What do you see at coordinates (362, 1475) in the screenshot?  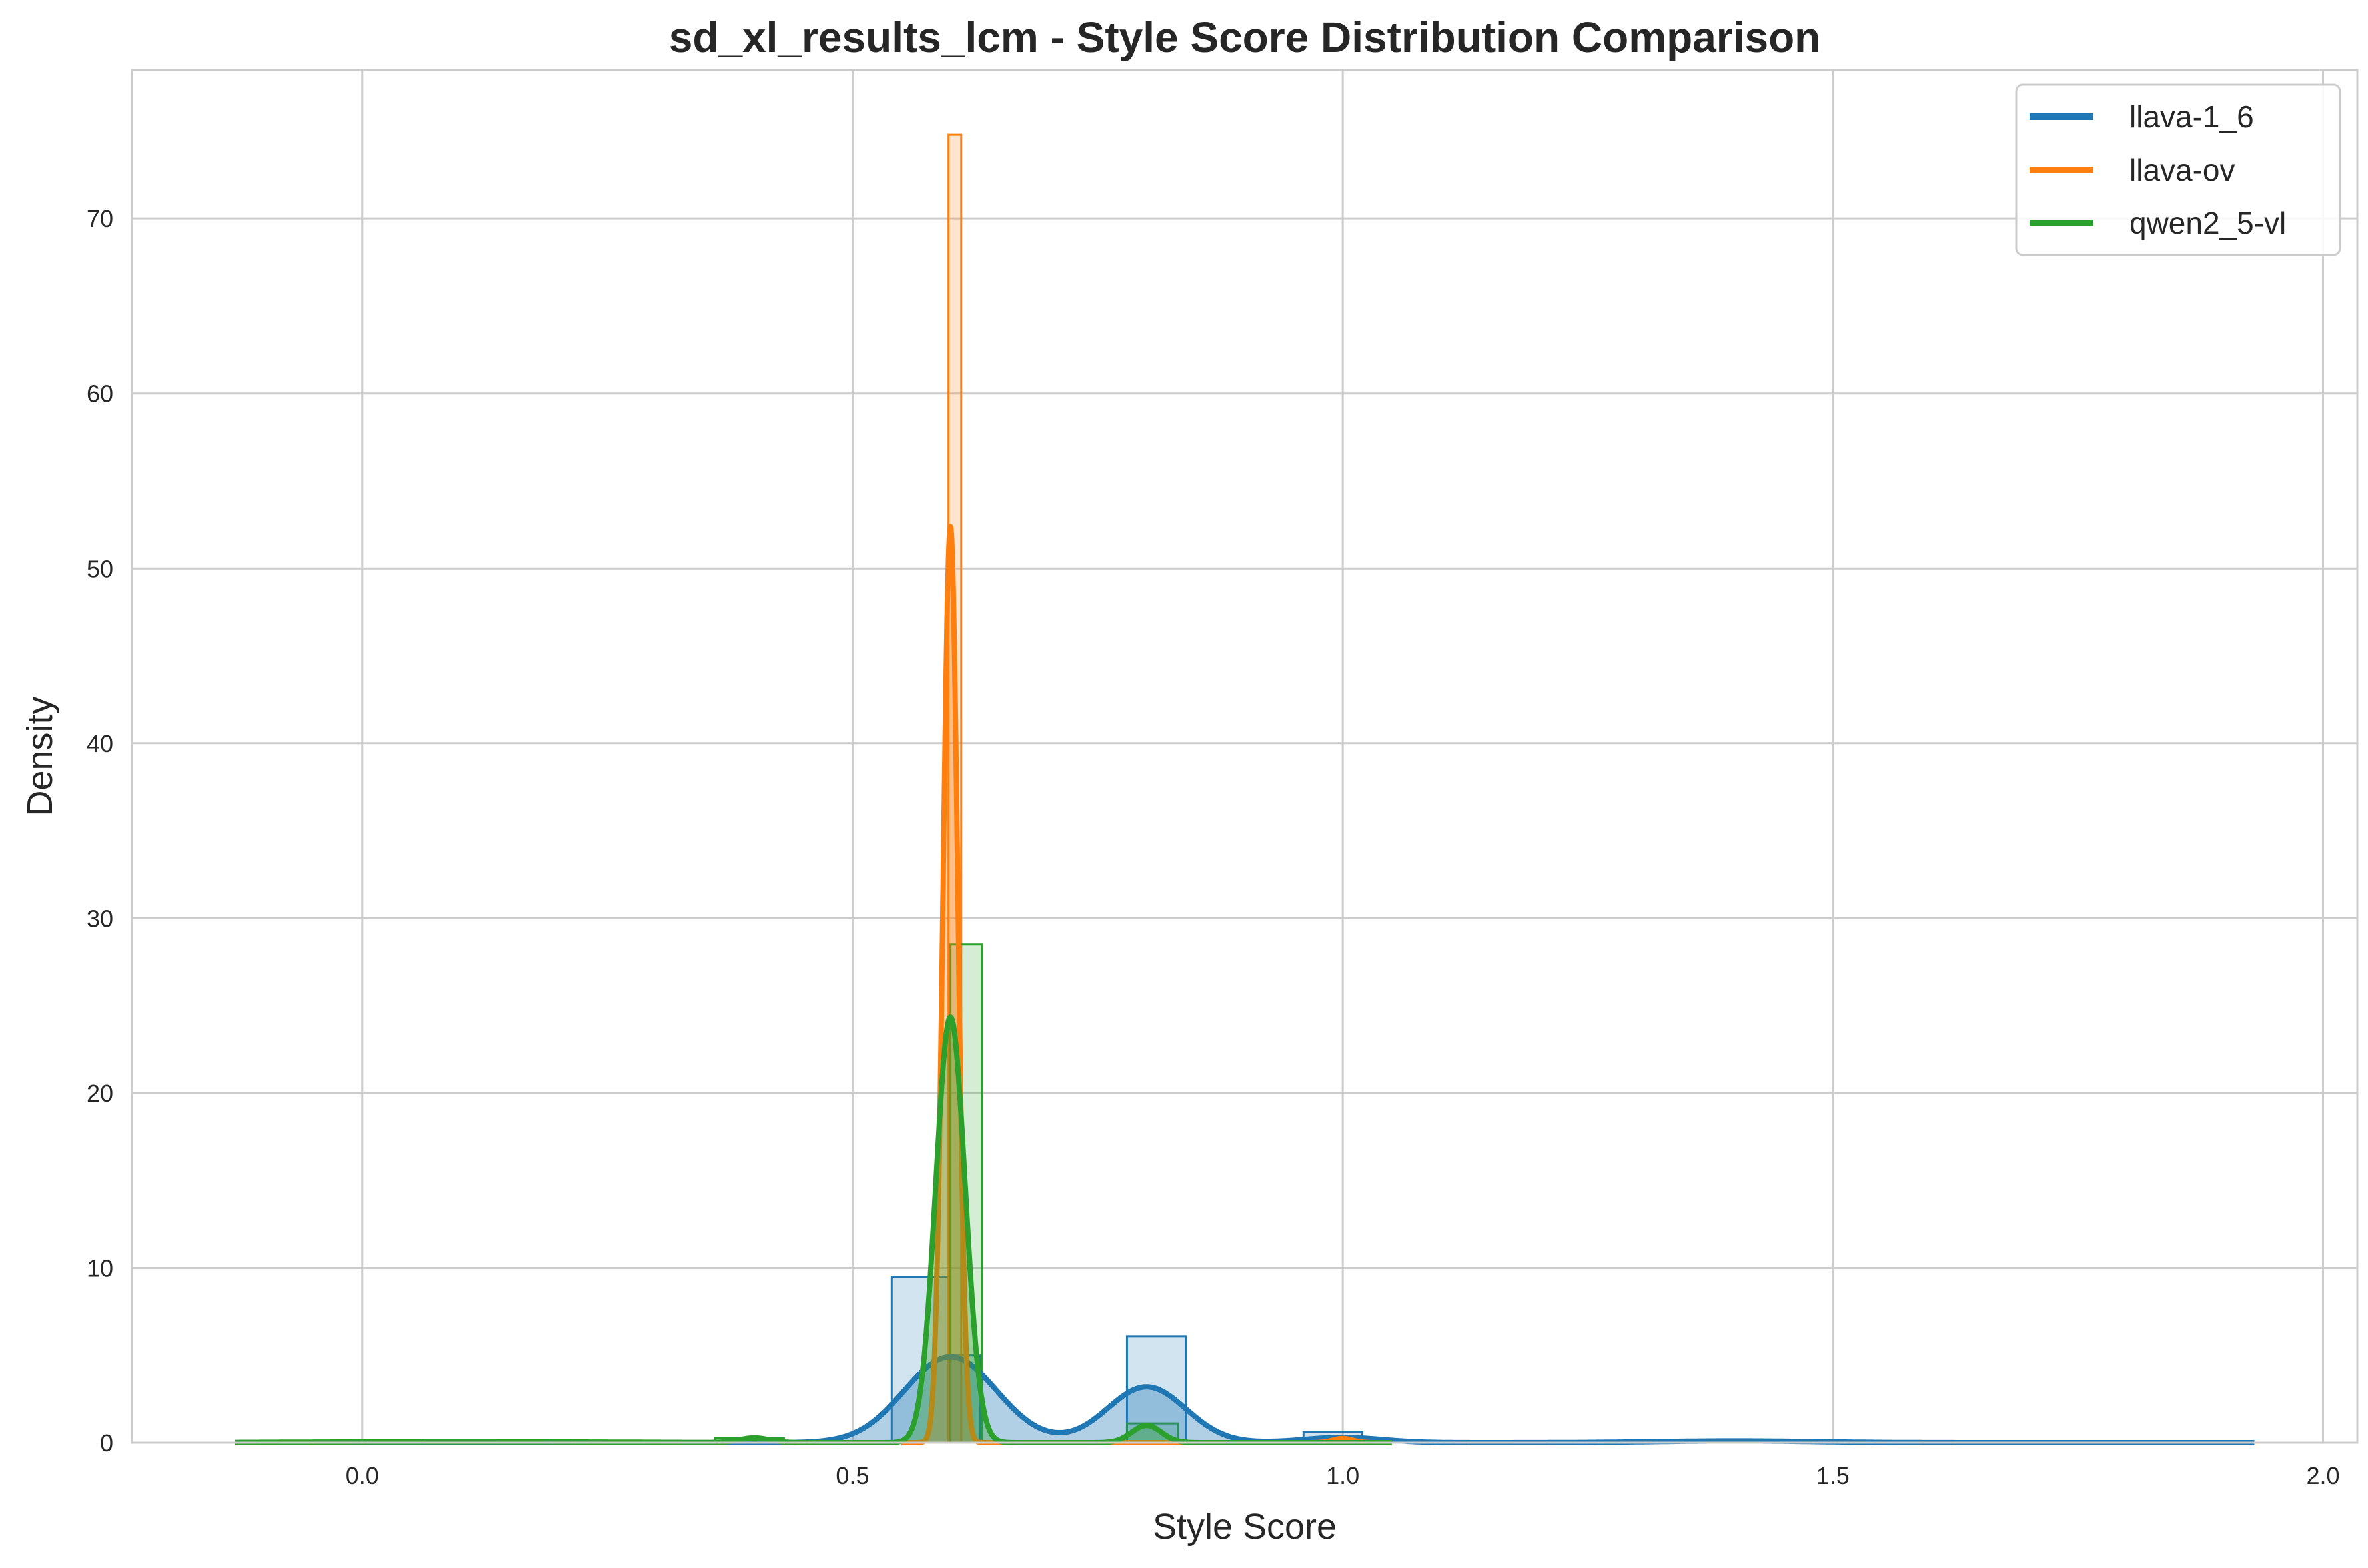 I see `x-tick-label: 0.0` at bounding box center [362, 1475].